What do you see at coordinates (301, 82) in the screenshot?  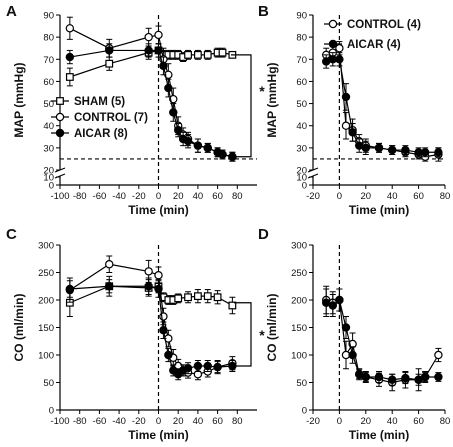 I see `y-tick-label: 60` at bounding box center [301, 82].